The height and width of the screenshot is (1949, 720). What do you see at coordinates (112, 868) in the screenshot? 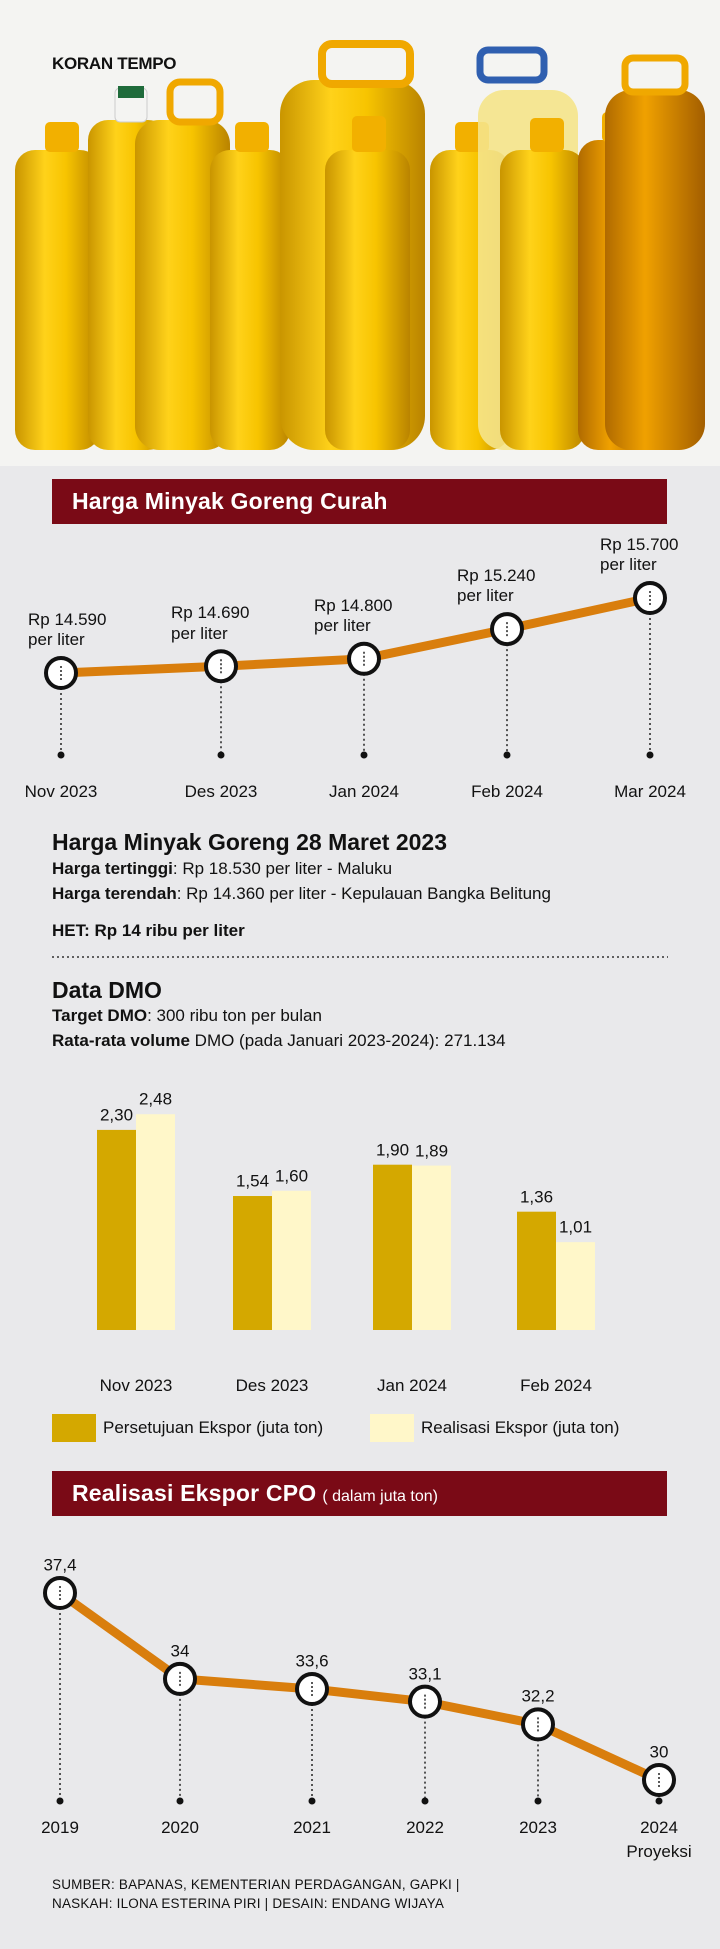
I see `info-label: Harga tertinggi` at bounding box center [112, 868].